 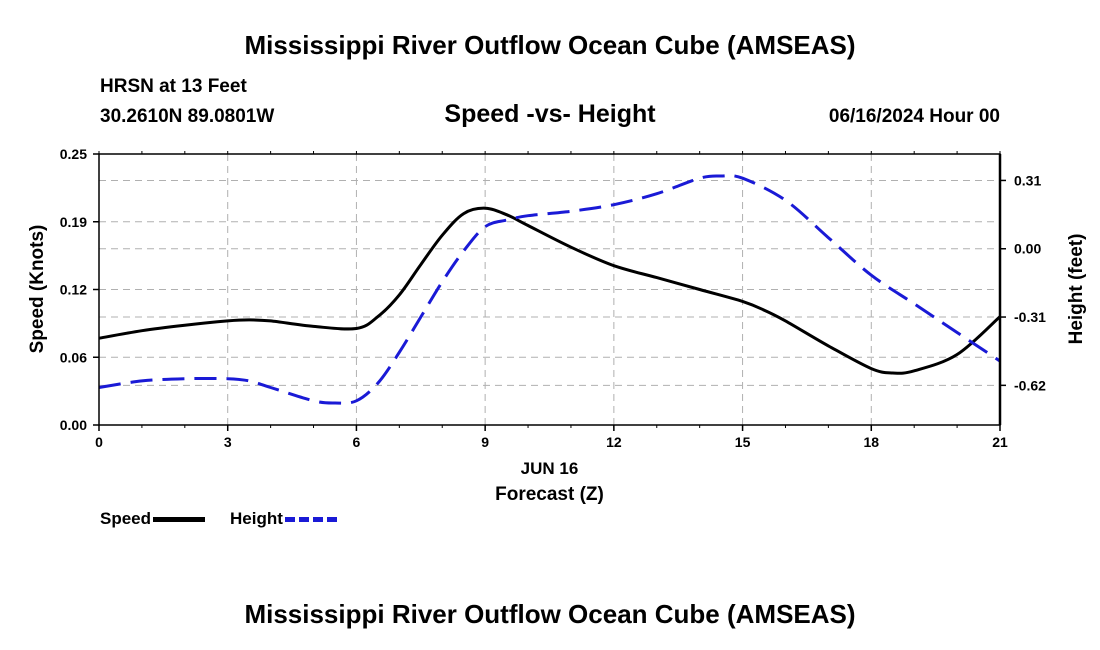 I want to click on y-right-tick-label: 0.31, so click(x=1027, y=180).